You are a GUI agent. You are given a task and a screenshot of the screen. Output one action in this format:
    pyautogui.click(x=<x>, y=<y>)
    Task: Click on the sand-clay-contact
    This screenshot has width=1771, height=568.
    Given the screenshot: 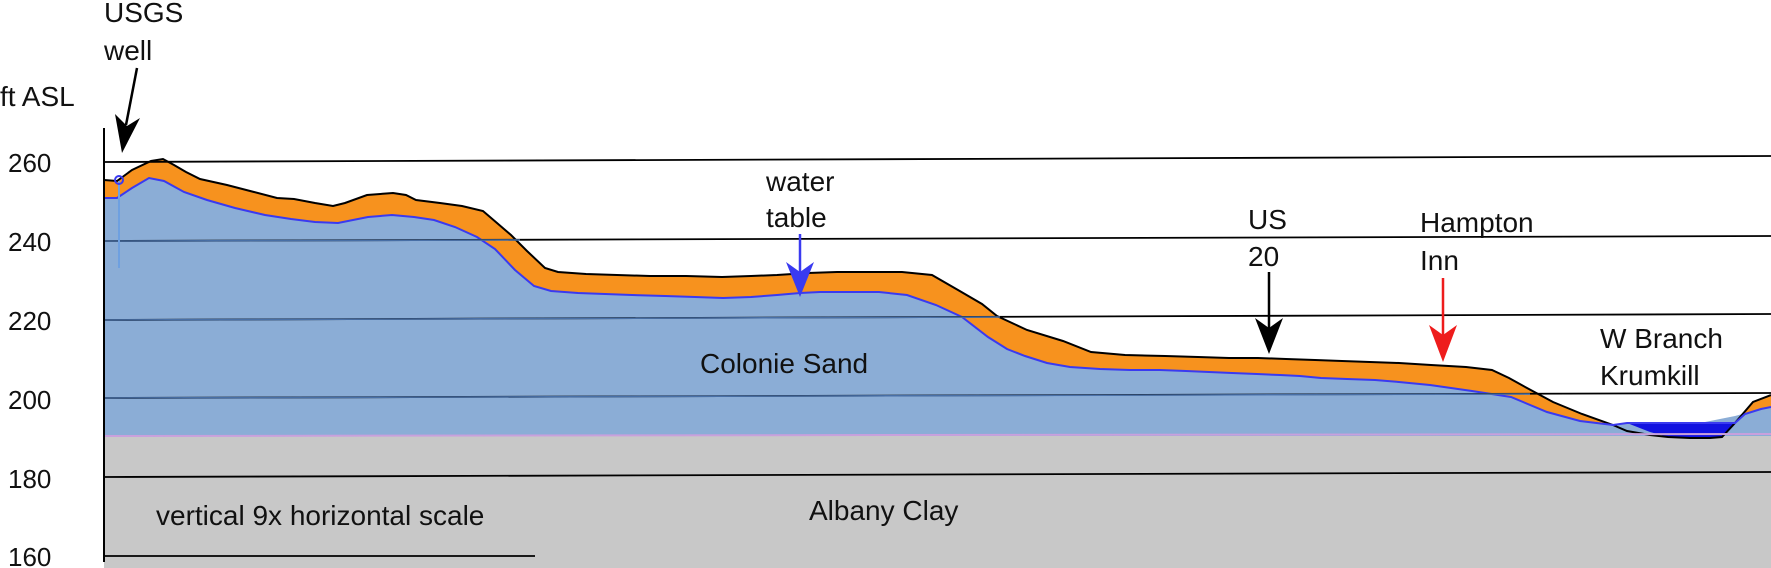 What is the action you would take?
    pyautogui.click(x=937, y=435)
    